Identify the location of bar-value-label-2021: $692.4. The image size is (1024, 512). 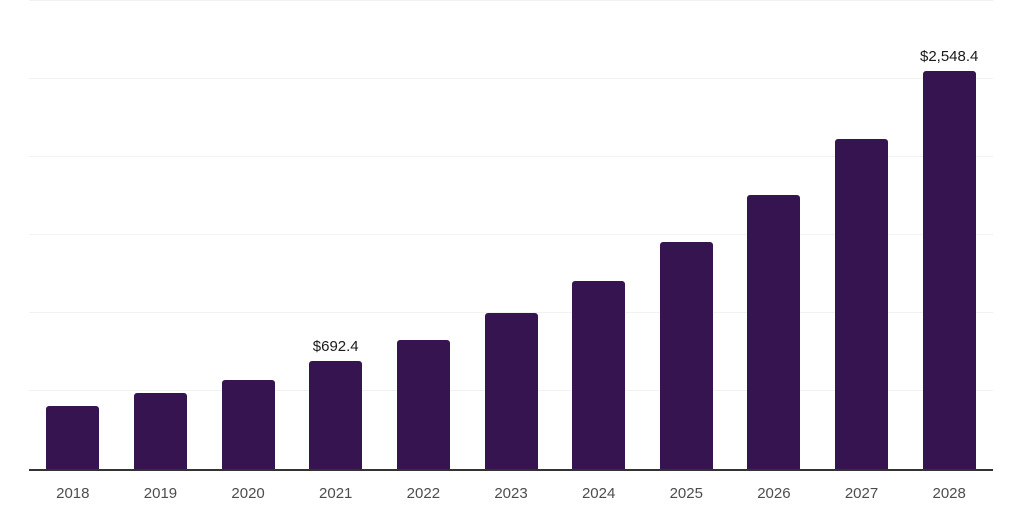
(335, 346).